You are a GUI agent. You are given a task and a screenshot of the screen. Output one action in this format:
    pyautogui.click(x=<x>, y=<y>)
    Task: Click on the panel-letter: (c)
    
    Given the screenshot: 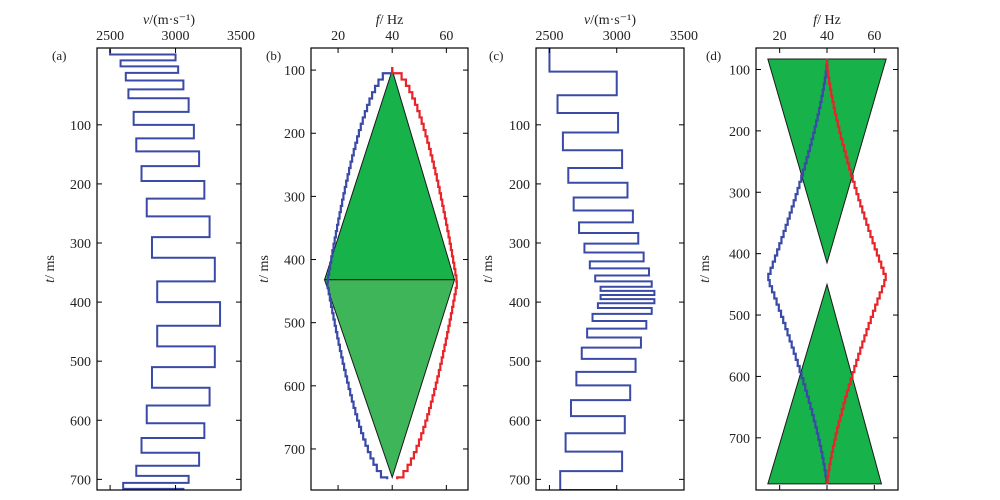 What is the action you would take?
    pyautogui.click(x=496, y=55)
    